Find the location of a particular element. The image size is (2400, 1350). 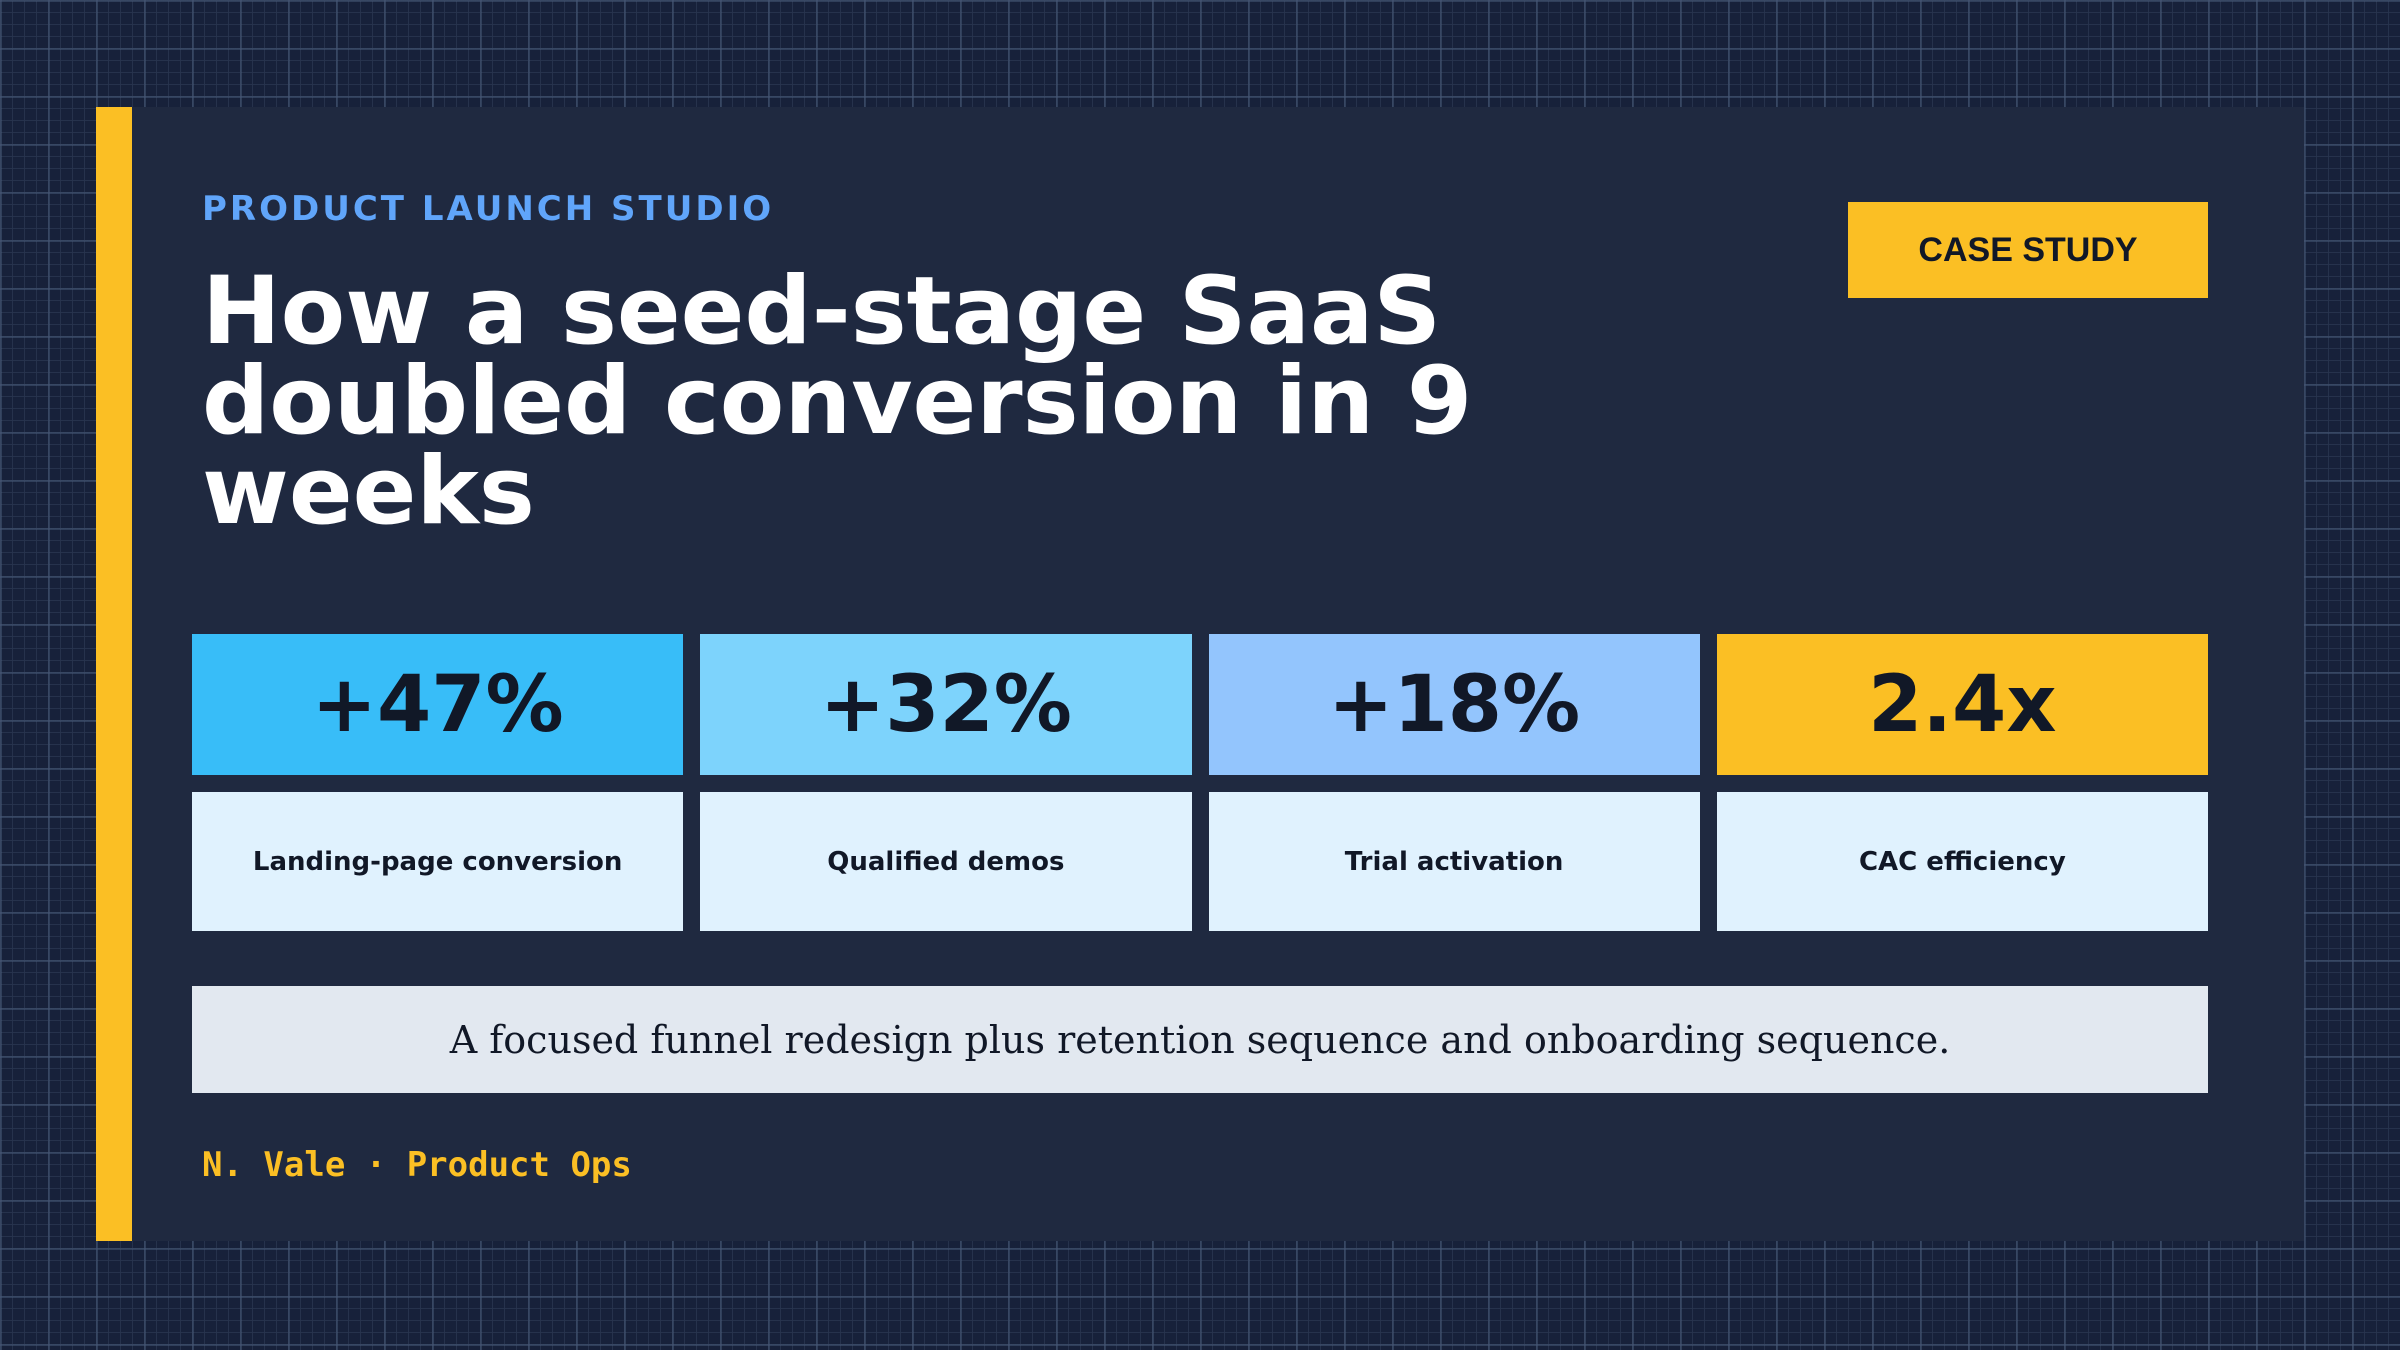

stat-value: 2.4x is located at coordinates (1962, 704).